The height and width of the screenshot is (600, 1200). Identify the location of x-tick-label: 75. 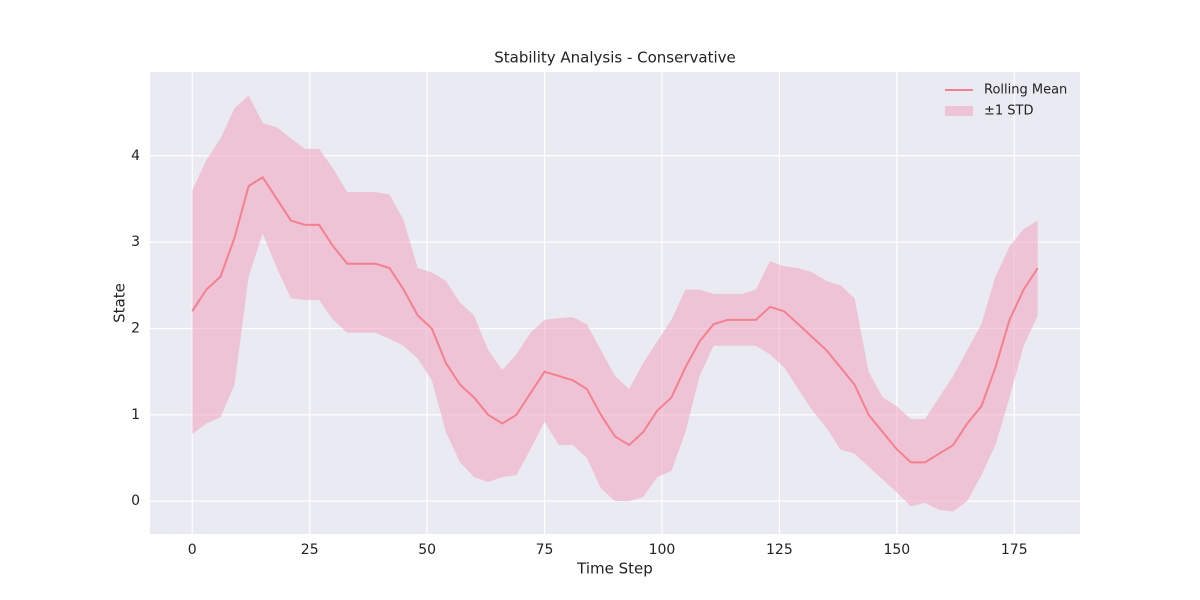
(545, 550).